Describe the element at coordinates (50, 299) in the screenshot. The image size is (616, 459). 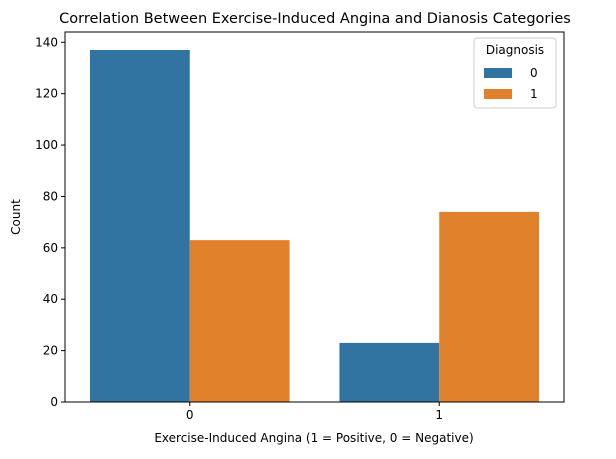
I see `y-tick-label: 40` at that location.